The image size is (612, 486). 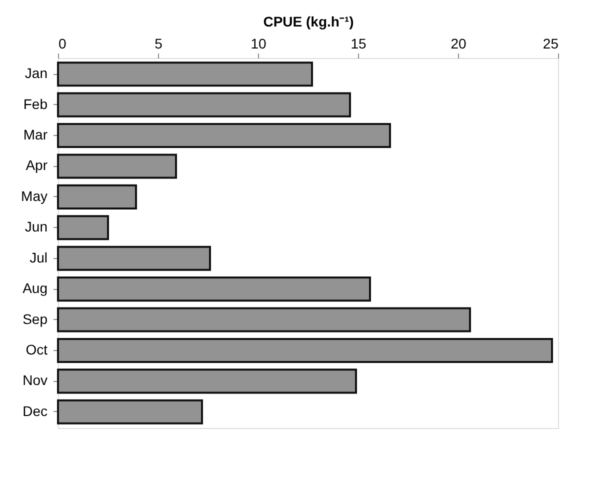 I want to click on x-tick-label: 0, so click(x=62, y=44).